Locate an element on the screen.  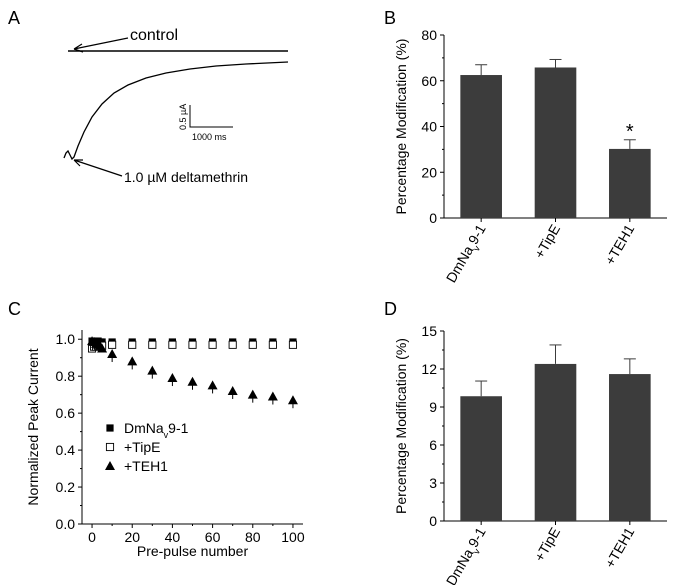
x-tick-label: 60 is located at coordinates (213, 537).